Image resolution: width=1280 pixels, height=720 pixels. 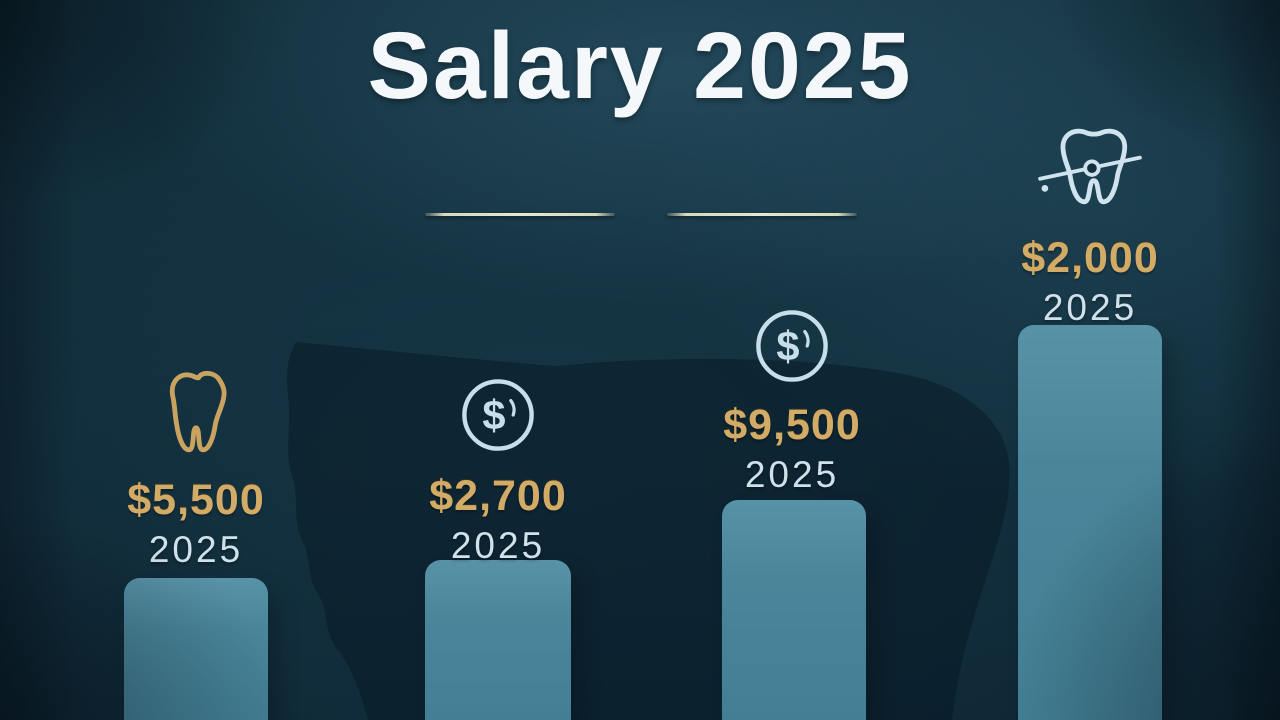 What do you see at coordinates (498, 496) in the screenshot?
I see `salary-value: $2,700` at bounding box center [498, 496].